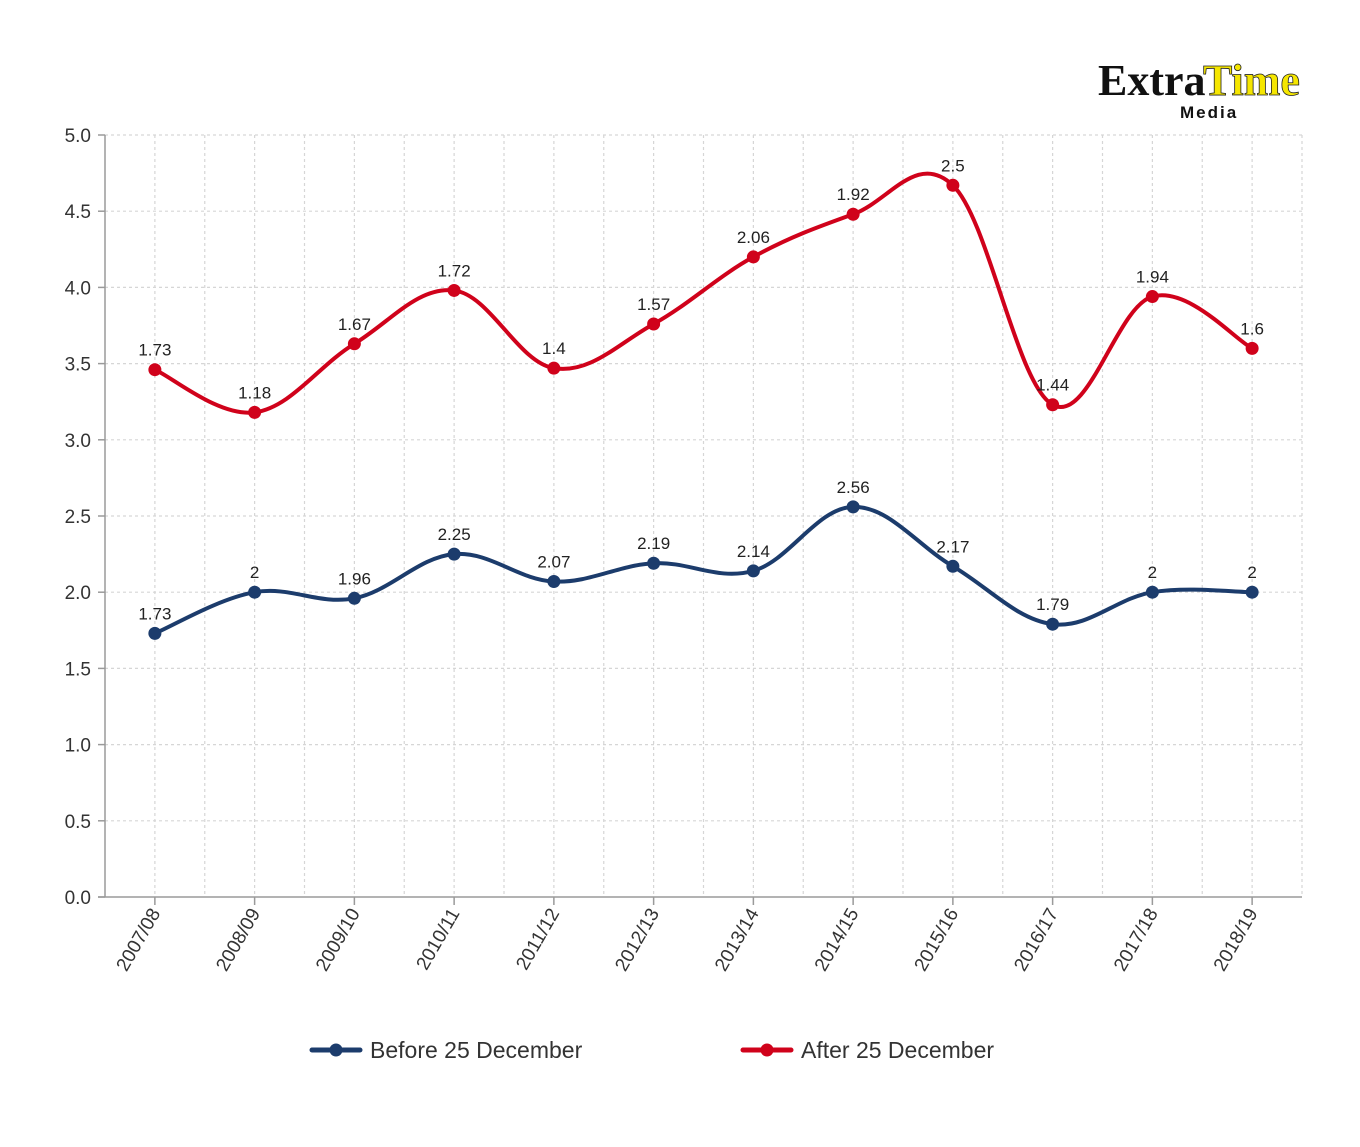 The width and height of the screenshot is (1360, 1147). I want to click on data-label: 1.44, so click(1052, 385).